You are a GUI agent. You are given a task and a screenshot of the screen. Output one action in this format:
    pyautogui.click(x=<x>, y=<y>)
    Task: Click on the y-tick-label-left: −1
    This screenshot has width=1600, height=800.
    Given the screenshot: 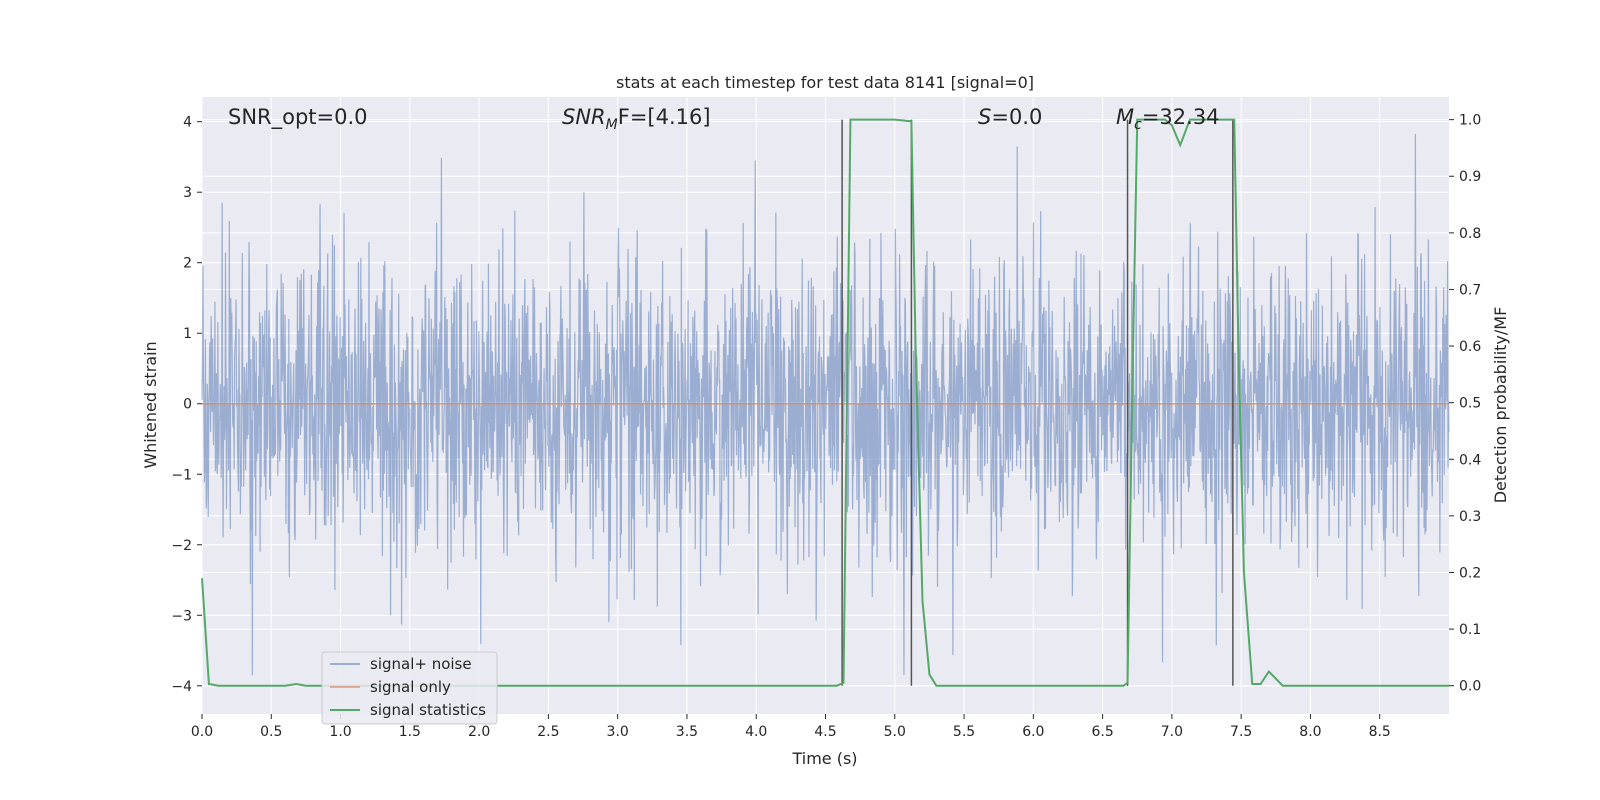 What is the action you would take?
    pyautogui.click(x=181, y=475)
    